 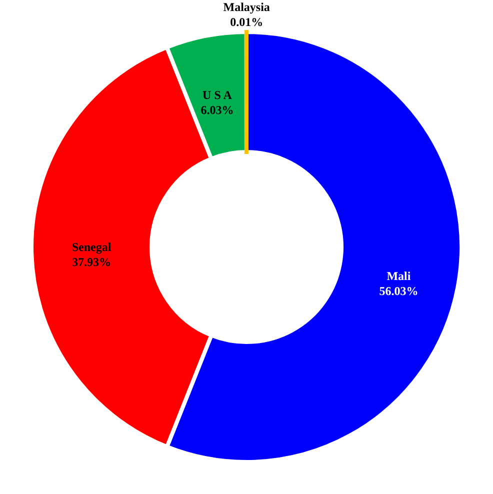 I want to click on data-label: 37.93%, so click(x=91, y=262).